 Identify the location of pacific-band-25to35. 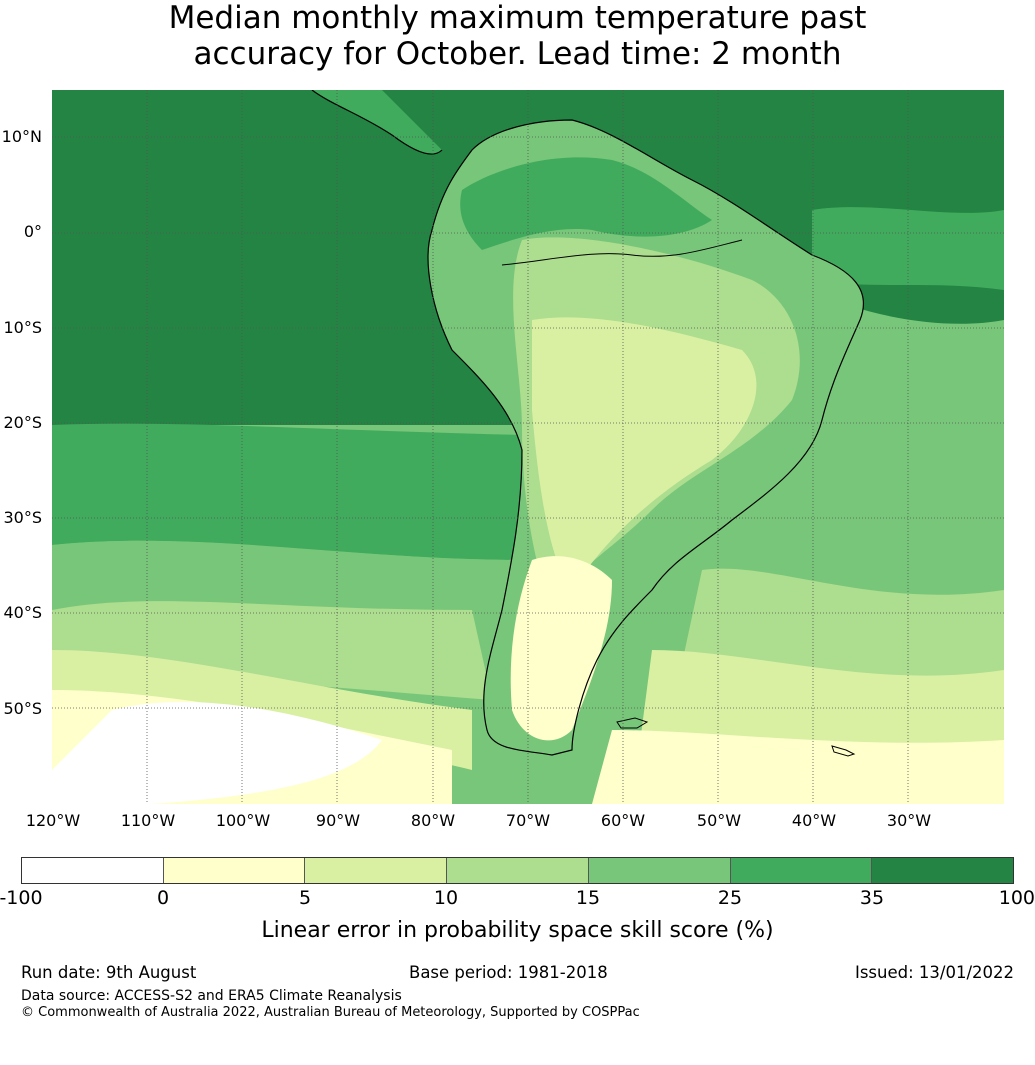
(287, 491).